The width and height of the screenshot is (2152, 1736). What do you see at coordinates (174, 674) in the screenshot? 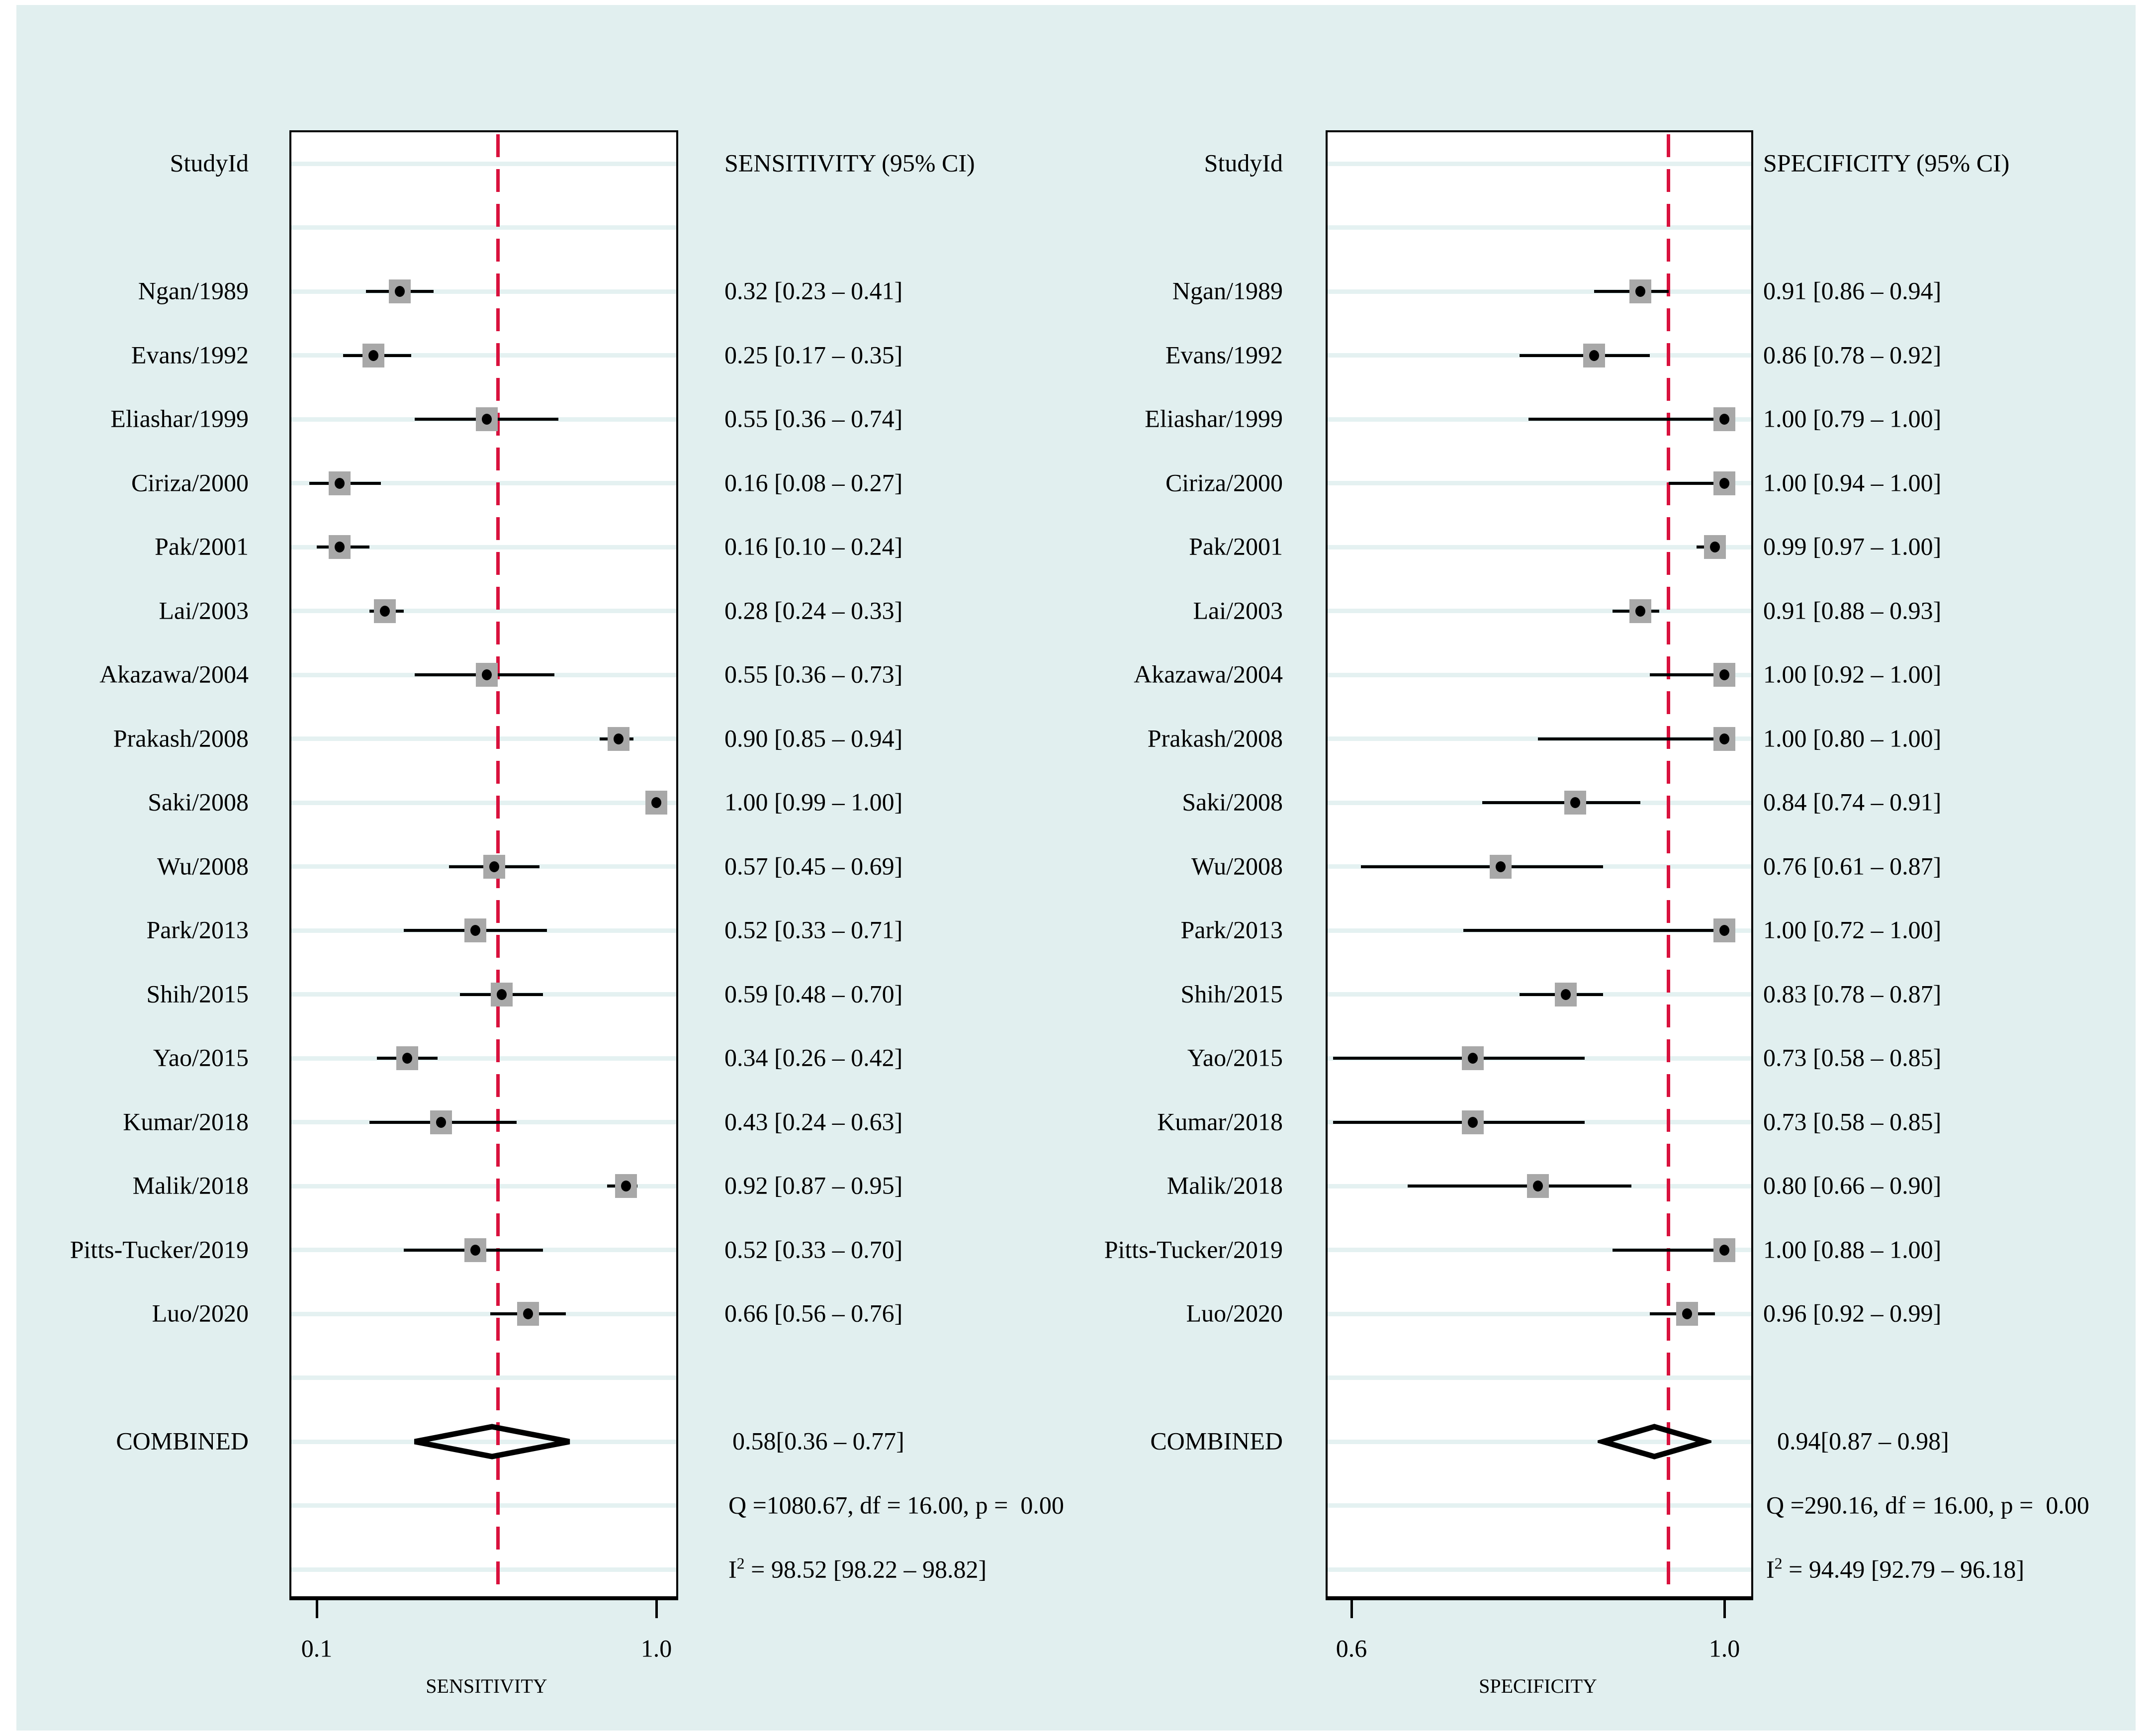
I see `study-label: Akazawa/2004` at bounding box center [174, 674].